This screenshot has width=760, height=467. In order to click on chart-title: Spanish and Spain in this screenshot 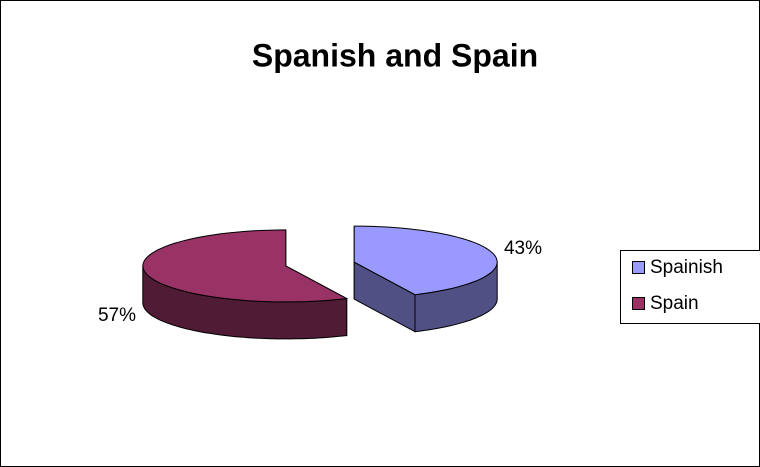, I will do `click(395, 55)`.